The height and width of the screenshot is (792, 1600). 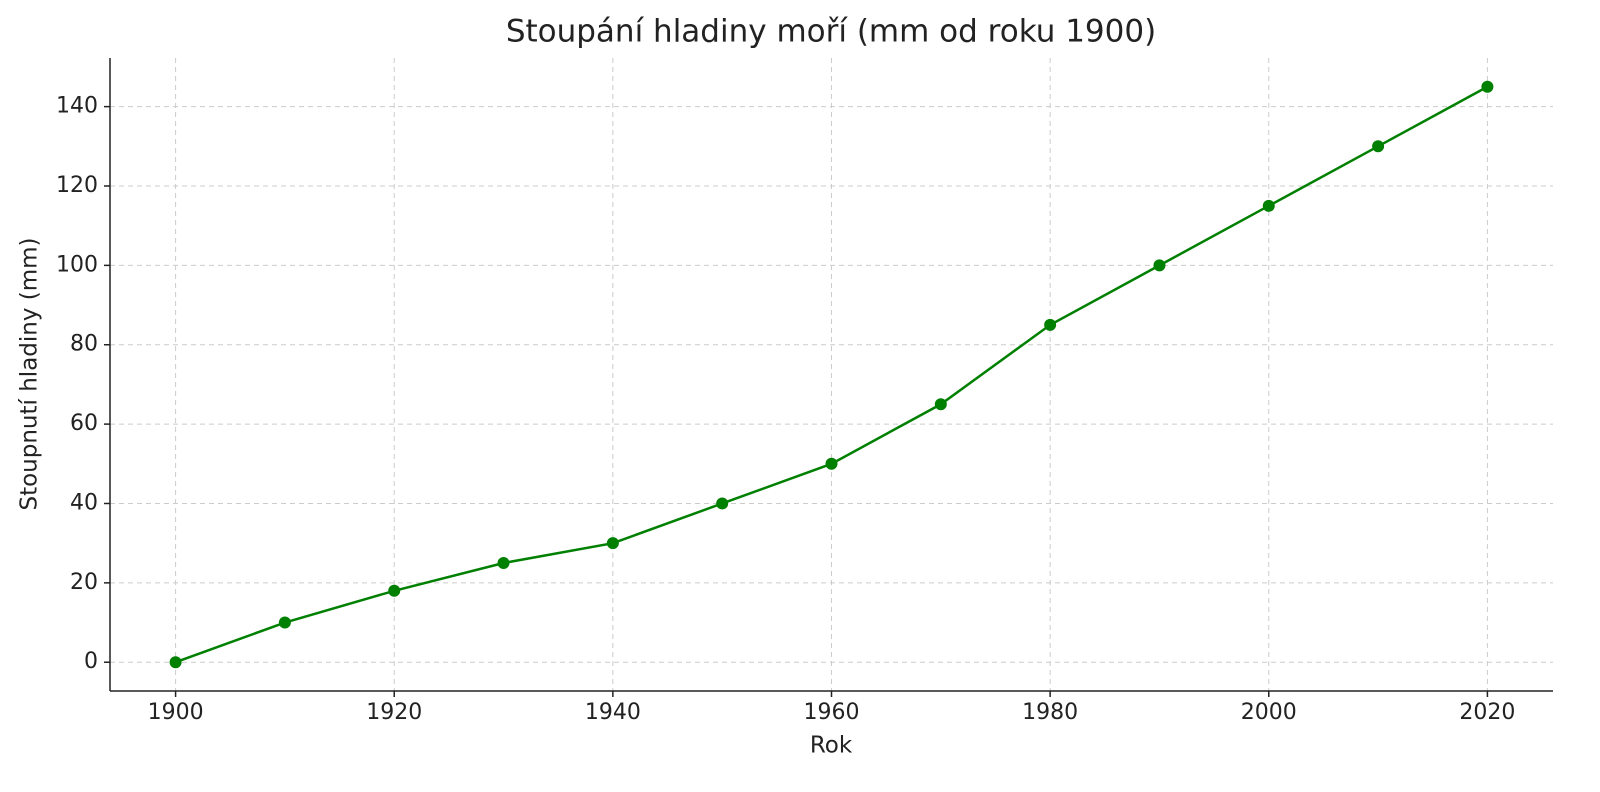 I want to click on x-tick-label: 1940, so click(x=613, y=712).